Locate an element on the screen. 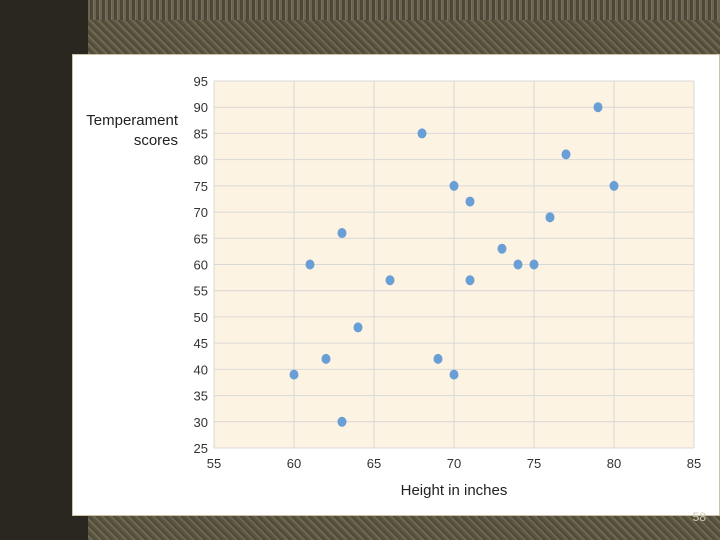 The height and width of the screenshot is (540, 720). y-tick-labels: 25 30 35 40 45 50 55 60 65 70 75 80 85 90 95 is located at coordinates (201, 265).